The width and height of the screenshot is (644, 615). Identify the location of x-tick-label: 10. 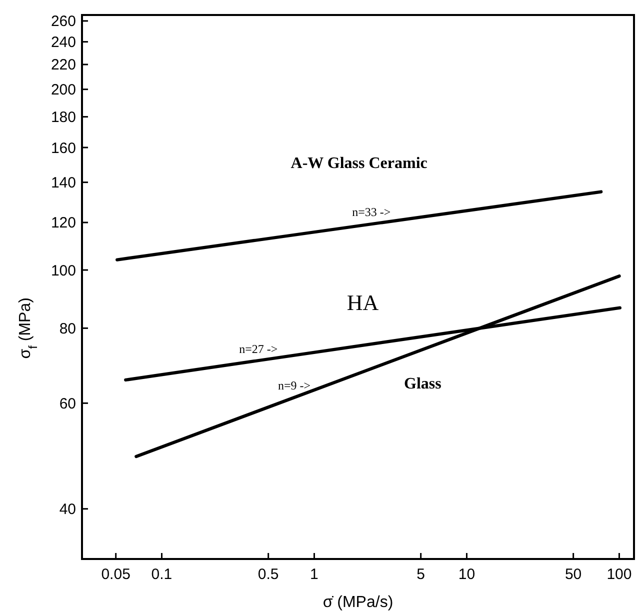
(467, 574).